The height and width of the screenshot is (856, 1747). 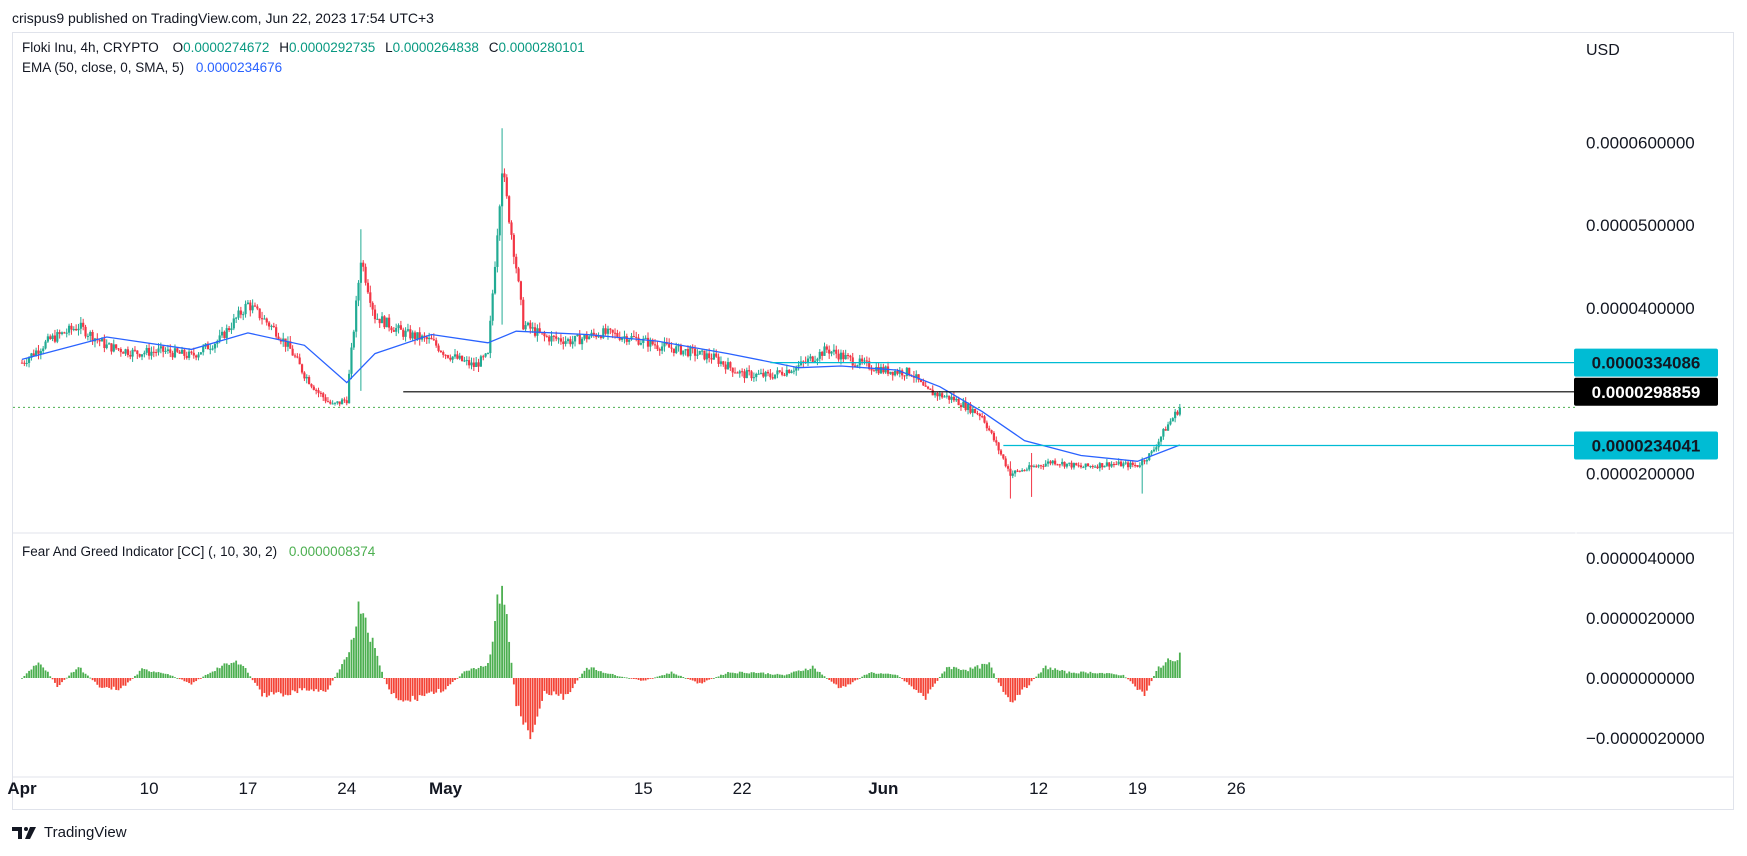 What do you see at coordinates (332, 47) in the screenshot?
I see `ohlc-high-value: 0.0000292735` at bounding box center [332, 47].